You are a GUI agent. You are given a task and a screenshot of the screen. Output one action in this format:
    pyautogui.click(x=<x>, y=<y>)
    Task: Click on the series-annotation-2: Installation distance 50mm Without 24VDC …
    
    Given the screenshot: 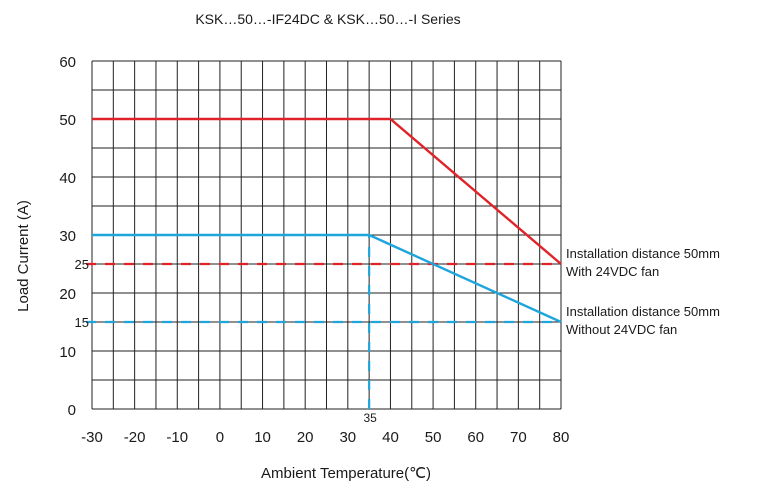 What is the action you would take?
    pyautogui.click(x=643, y=320)
    